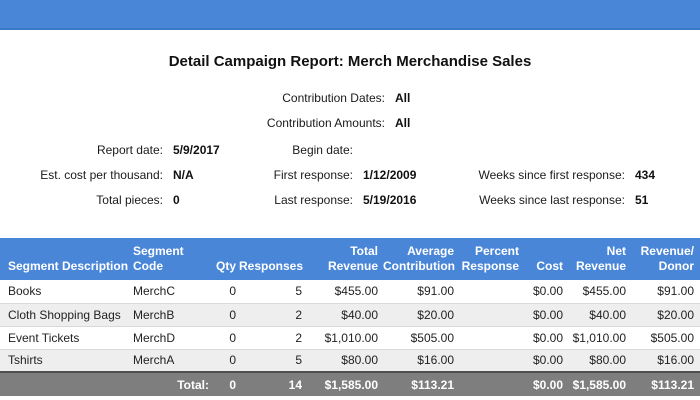 The width and height of the screenshot is (700, 400). Describe the element at coordinates (598, 259) in the screenshot. I see `column-header-net-revenue: Net Revenue` at that location.